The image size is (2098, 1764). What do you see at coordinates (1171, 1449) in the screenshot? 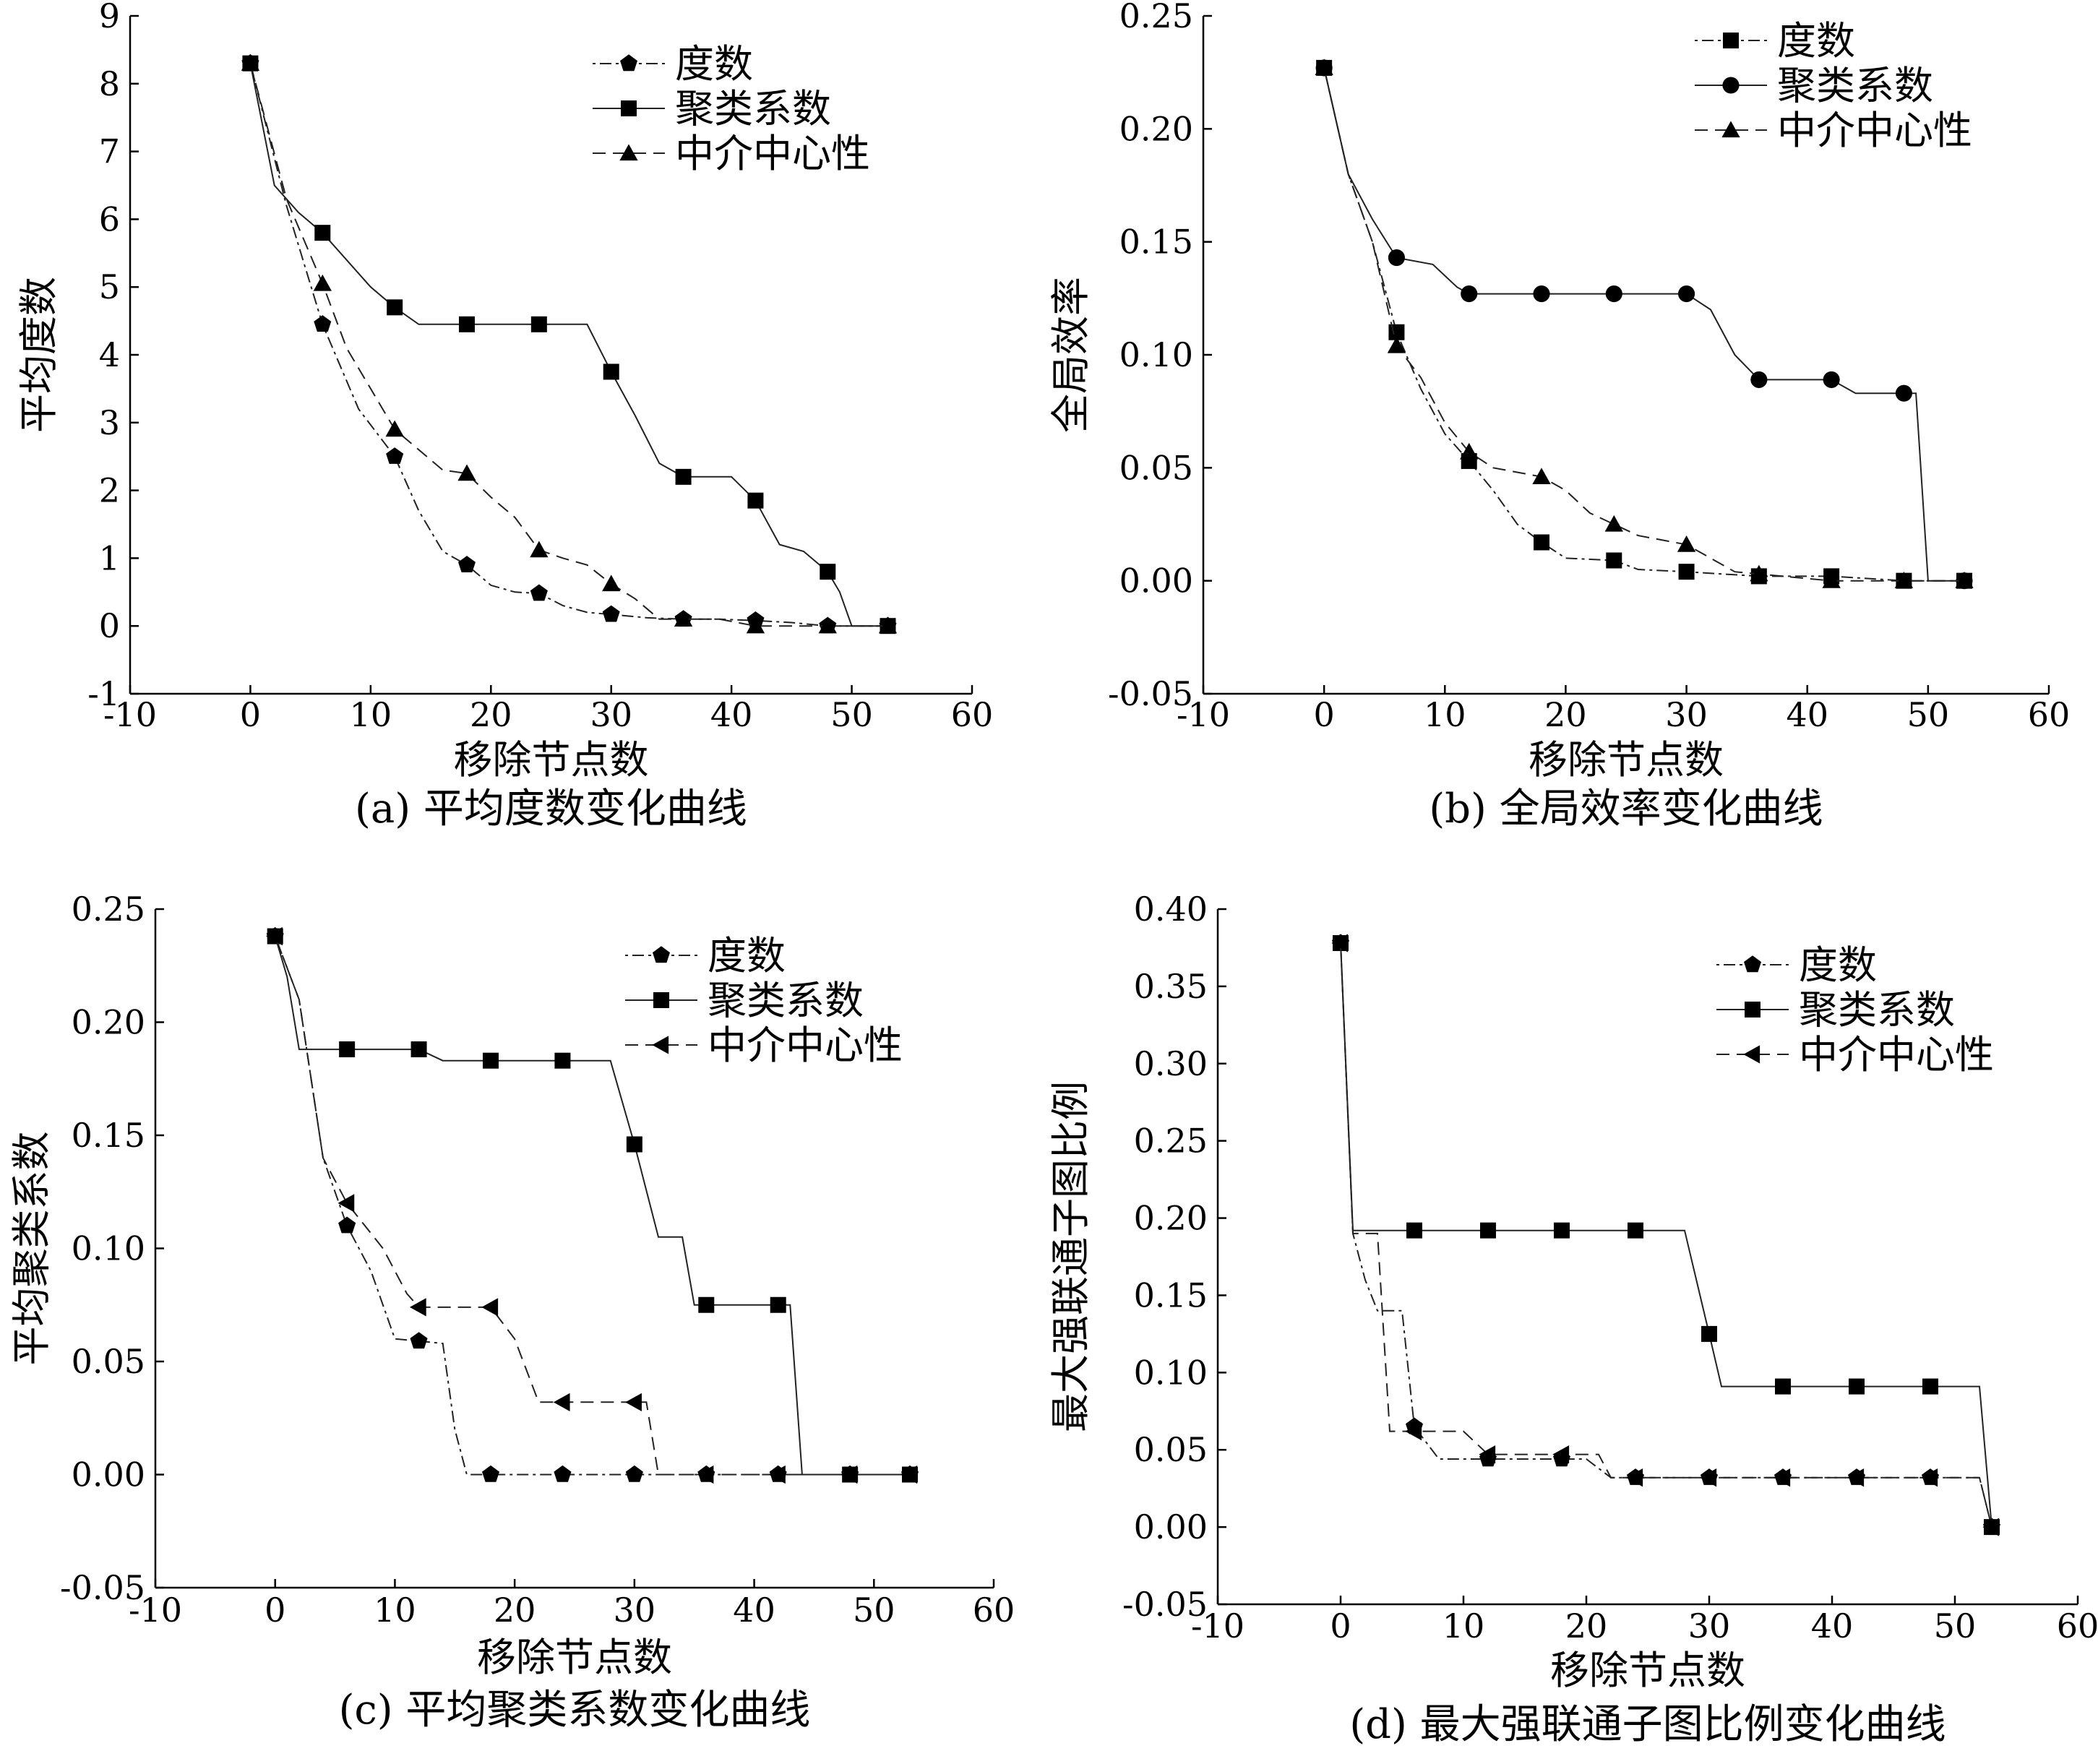
I see `y-tick-label: 0.05` at bounding box center [1171, 1449].